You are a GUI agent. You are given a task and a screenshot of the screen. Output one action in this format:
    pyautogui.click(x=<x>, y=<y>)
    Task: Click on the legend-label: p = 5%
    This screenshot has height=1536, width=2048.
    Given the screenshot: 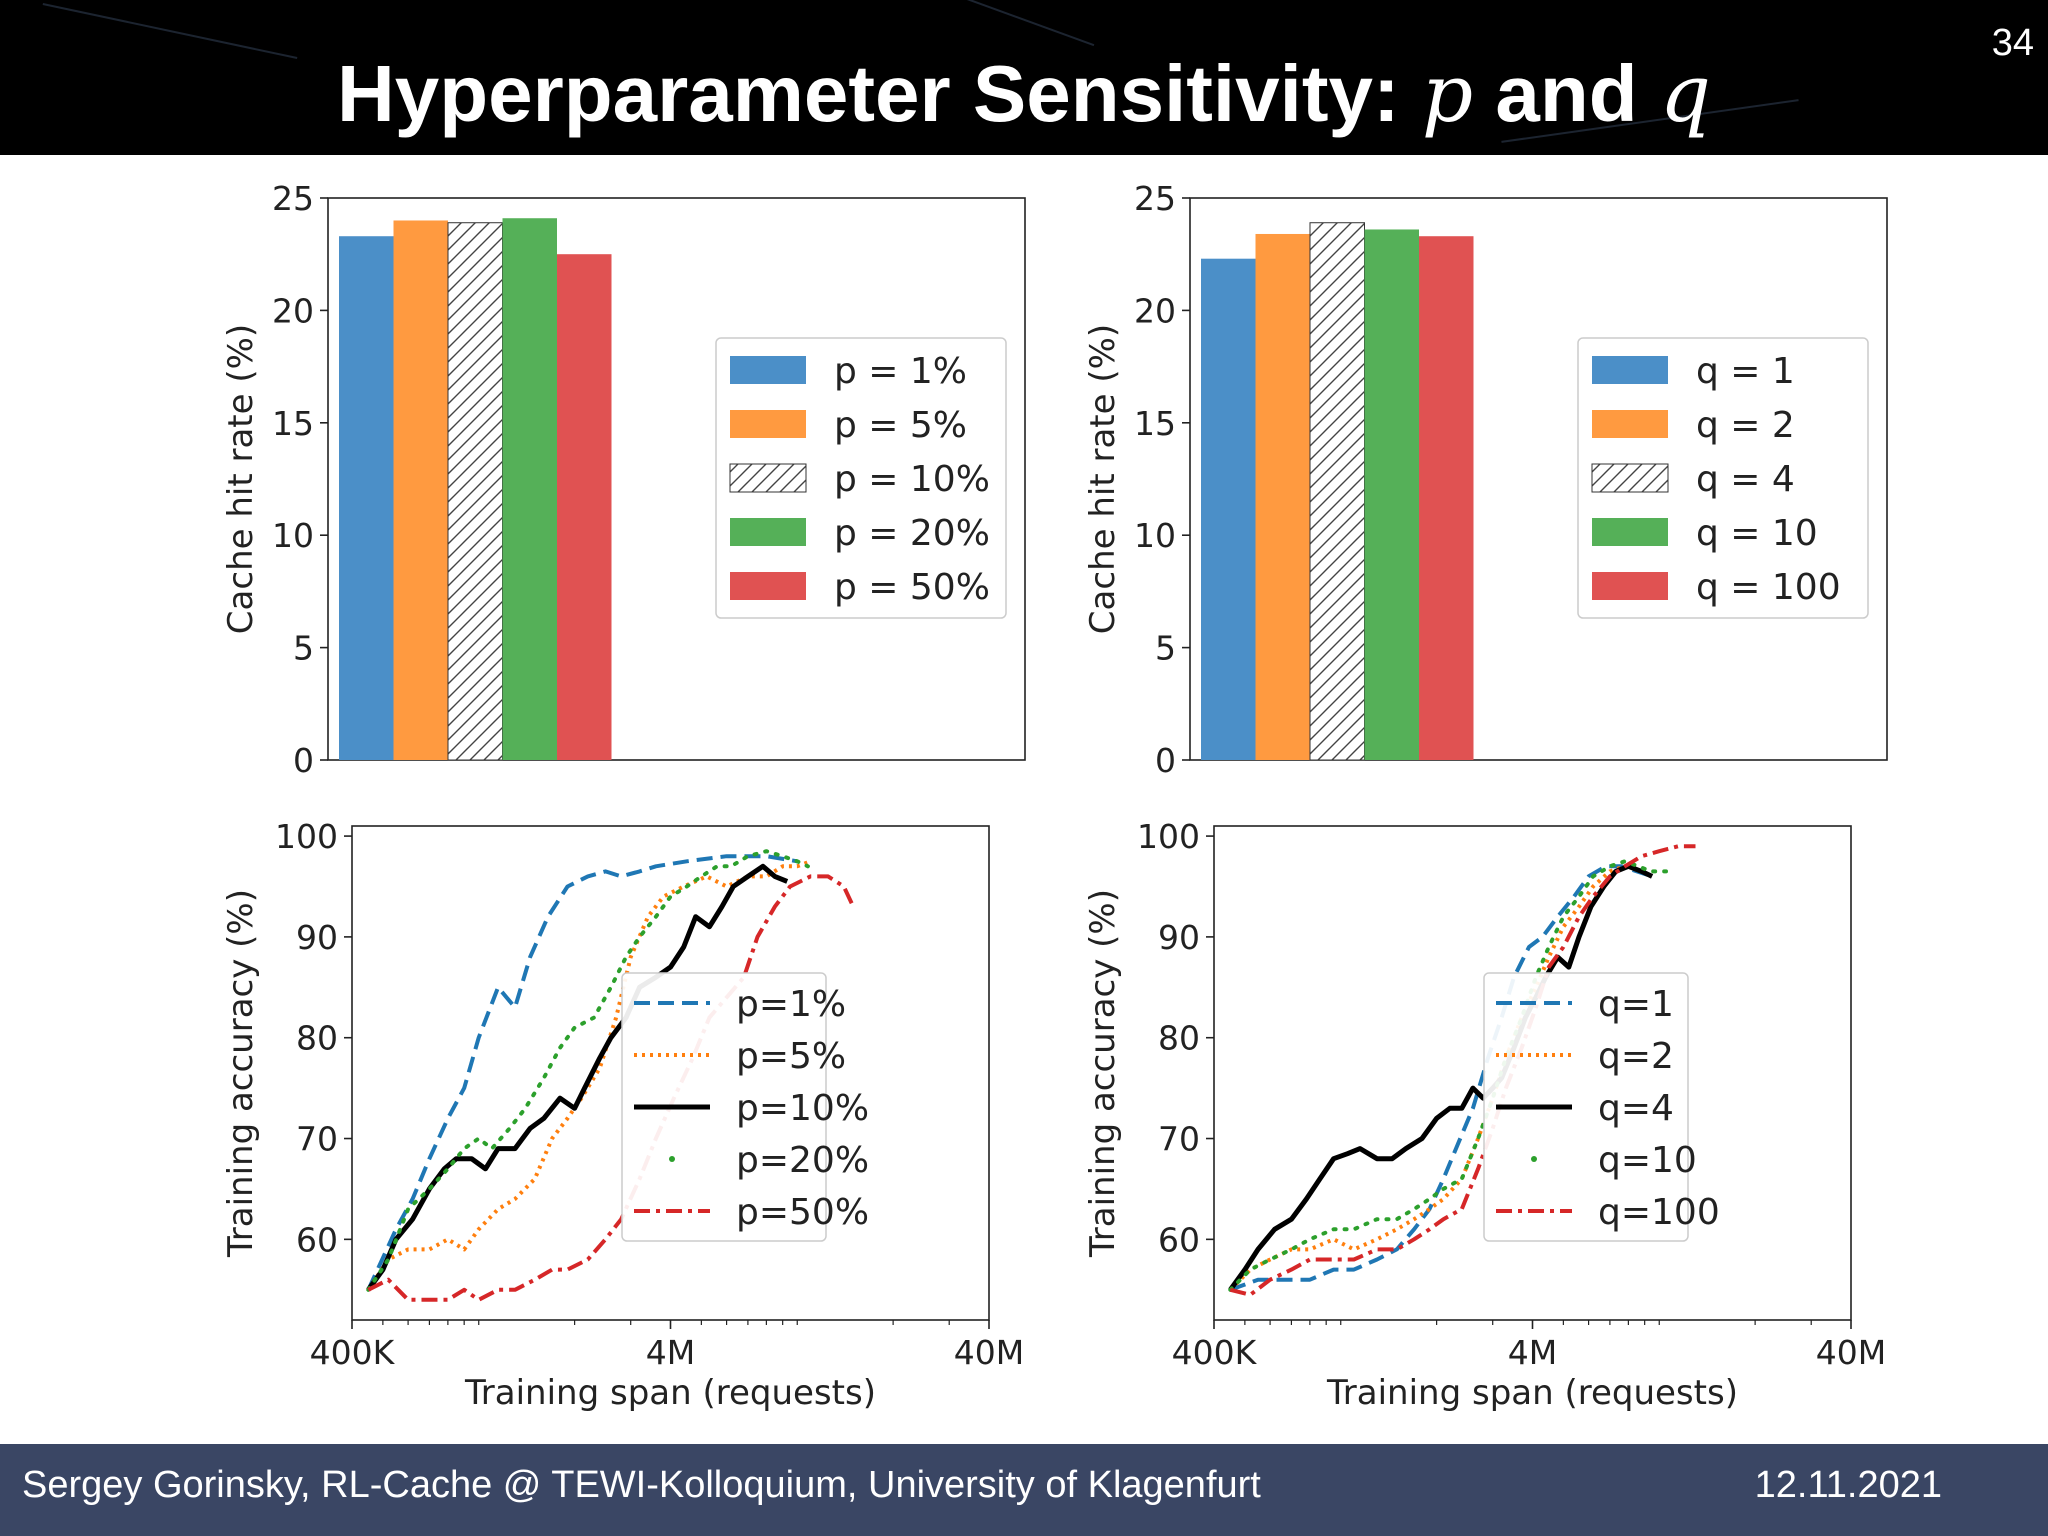 What is the action you would take?
    pyautogui.click(x=900, y=425)
    